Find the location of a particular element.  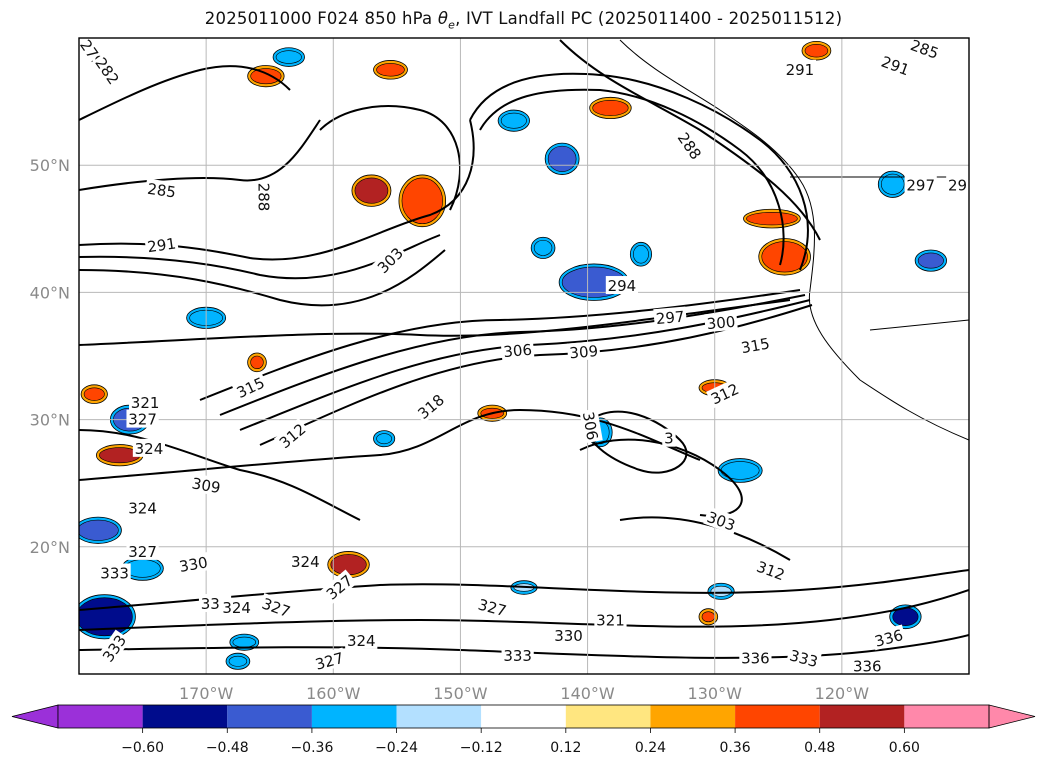

contour-label: 336 is located at coordinates (755, 658).